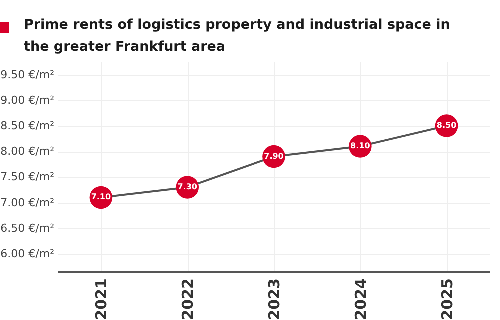  What do you see at coordinates (446, 125) in the screenshot?
I see `text: 8.50` at bounding box center [446, 125].